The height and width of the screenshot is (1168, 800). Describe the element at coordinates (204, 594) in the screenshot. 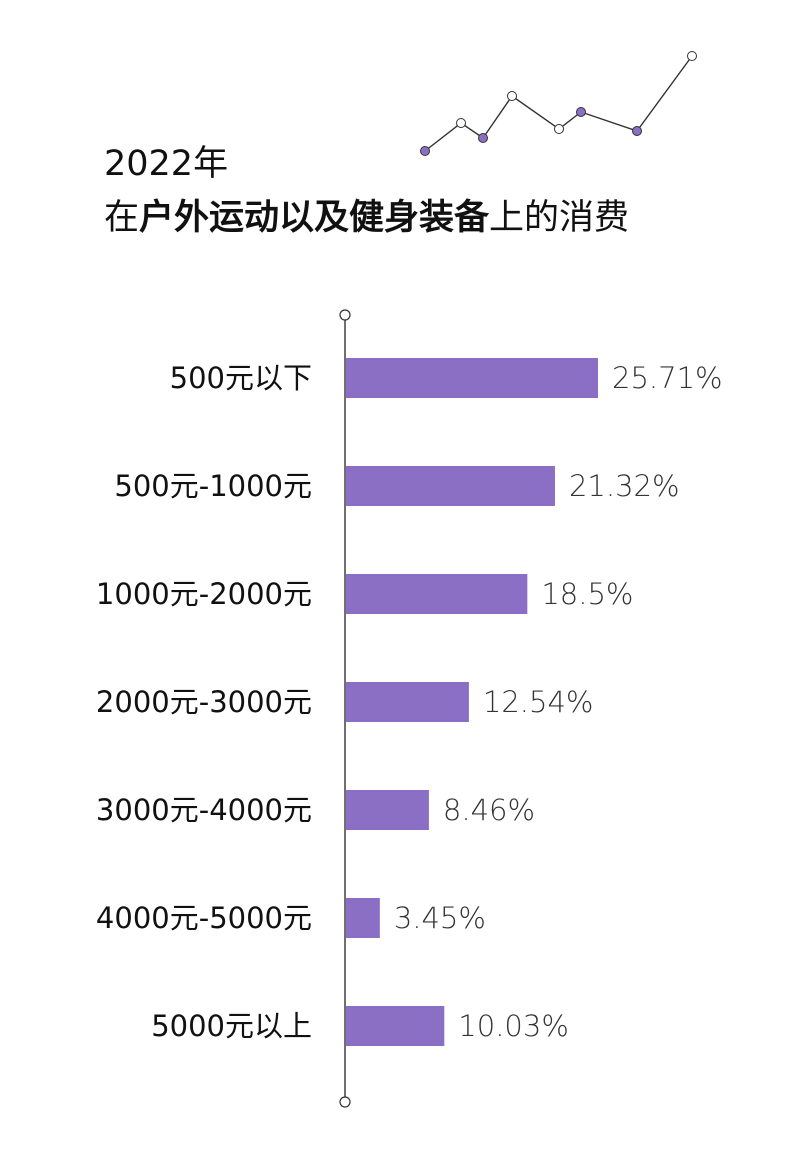

I see `category-label: 1000元-2000元` at that location.